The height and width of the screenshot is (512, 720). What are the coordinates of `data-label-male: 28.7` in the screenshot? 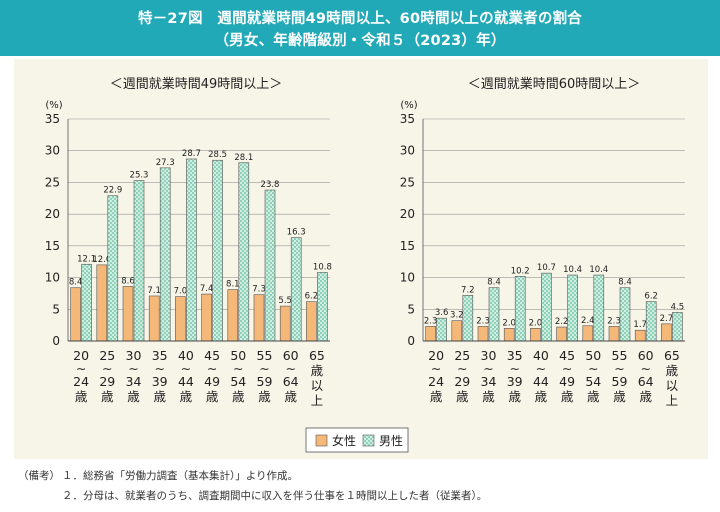 It's located at (191, 154).